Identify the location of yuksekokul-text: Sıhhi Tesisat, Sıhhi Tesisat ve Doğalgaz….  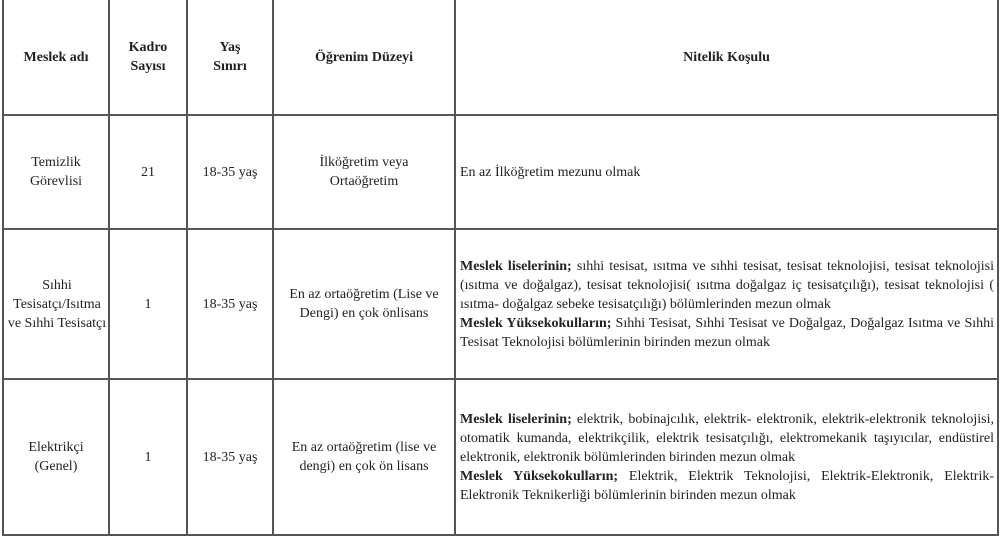
(727, 332).